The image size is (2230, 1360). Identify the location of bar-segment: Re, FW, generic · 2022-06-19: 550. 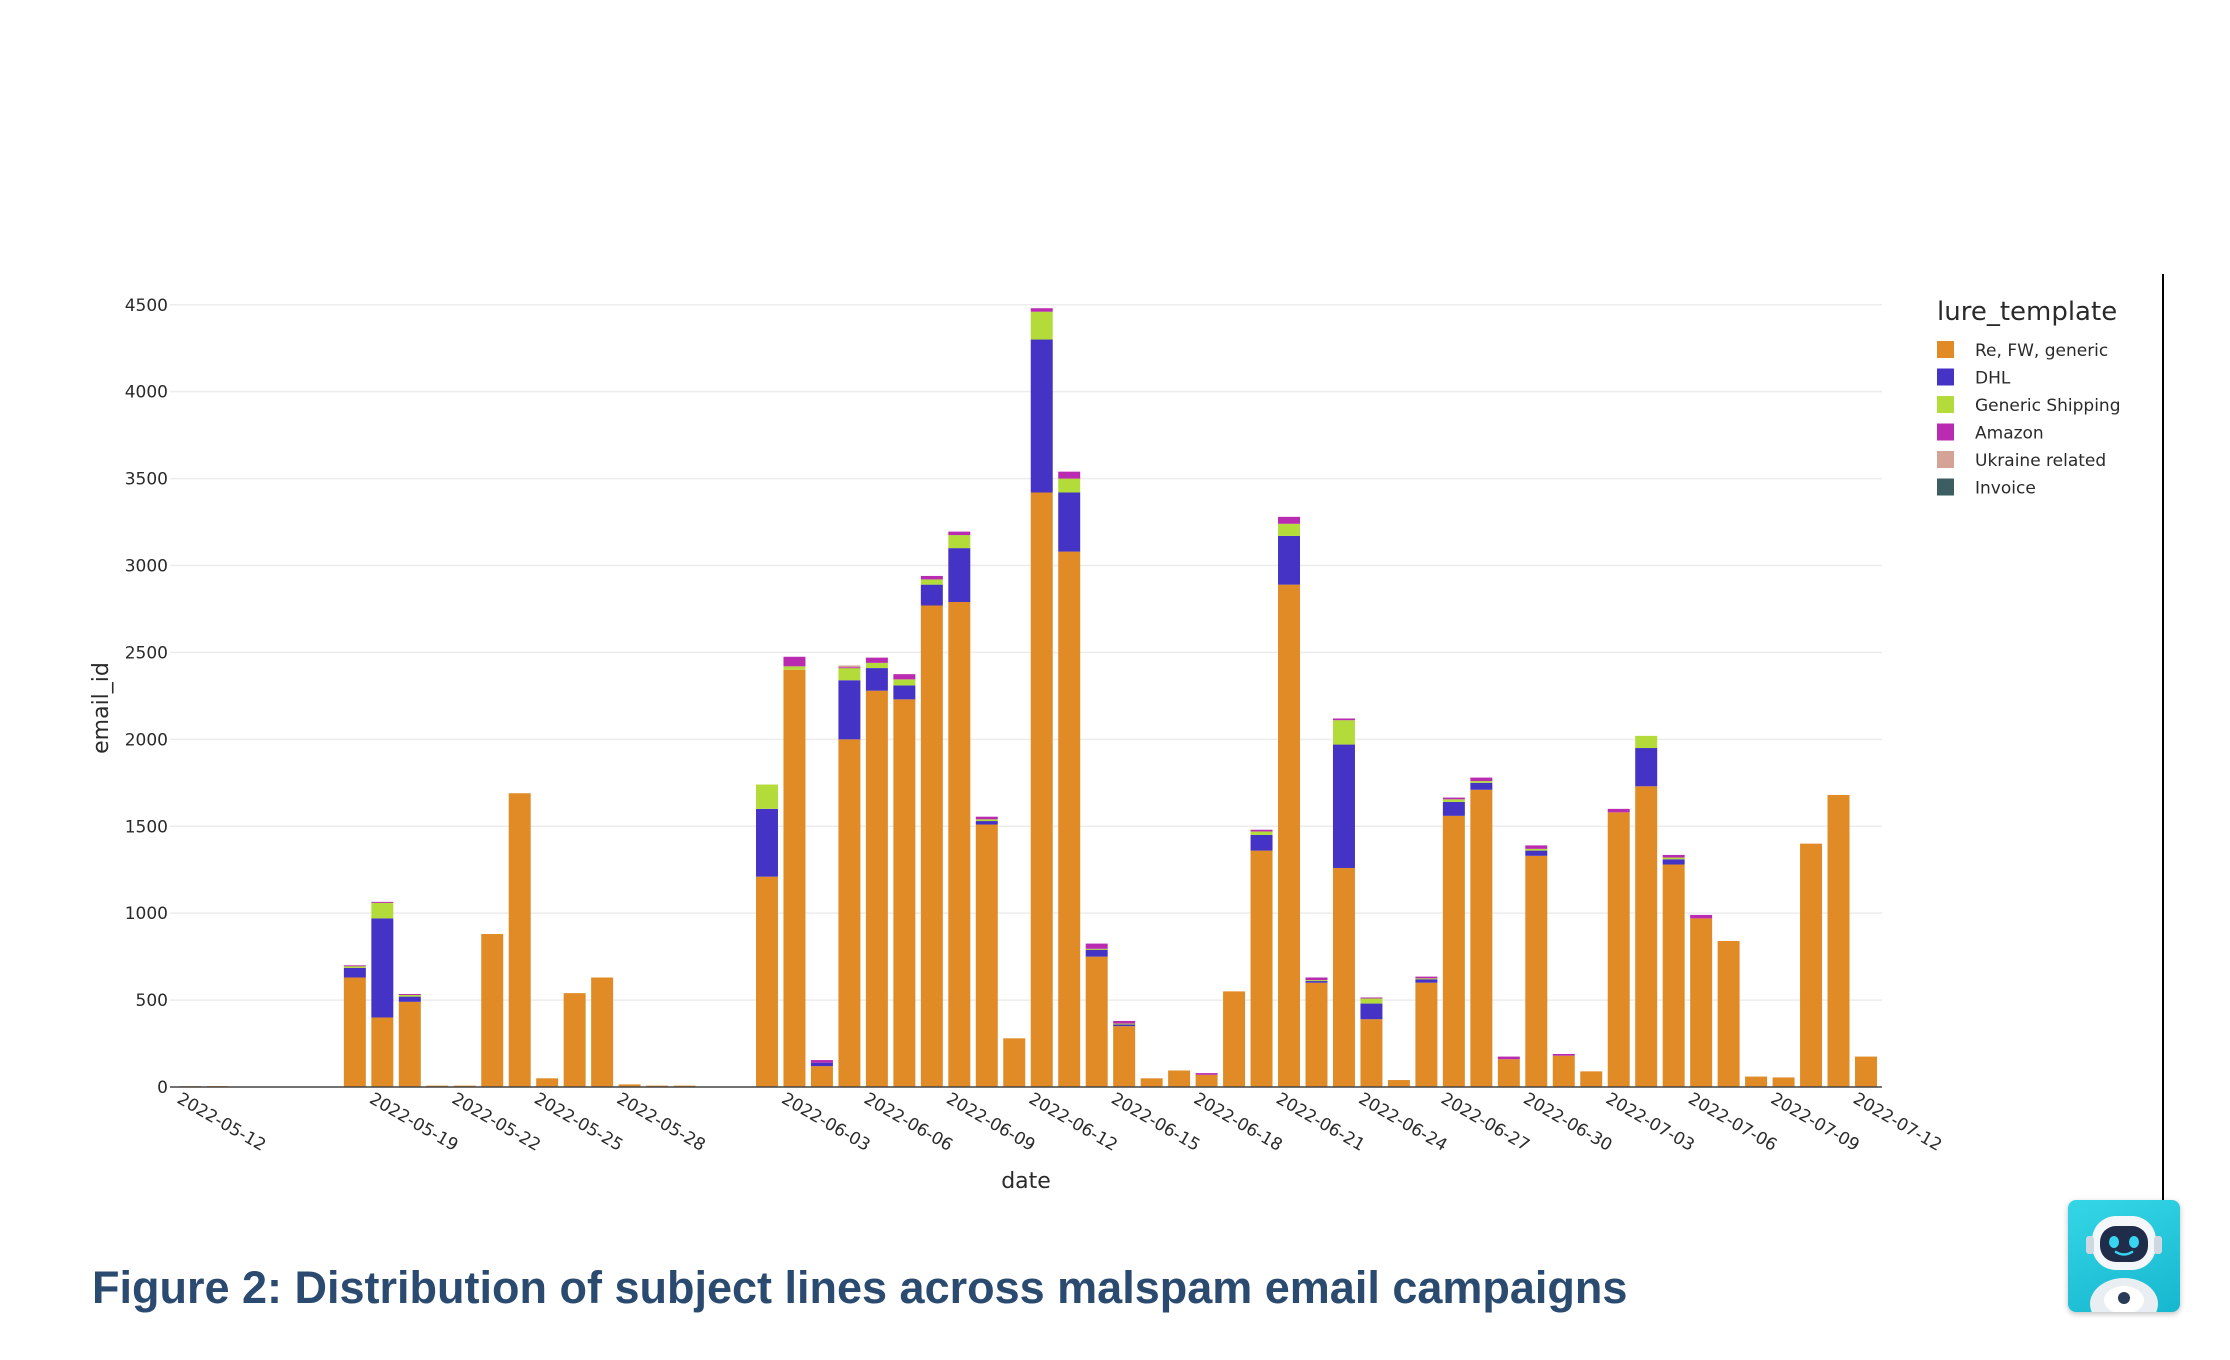
(1234, 1039).